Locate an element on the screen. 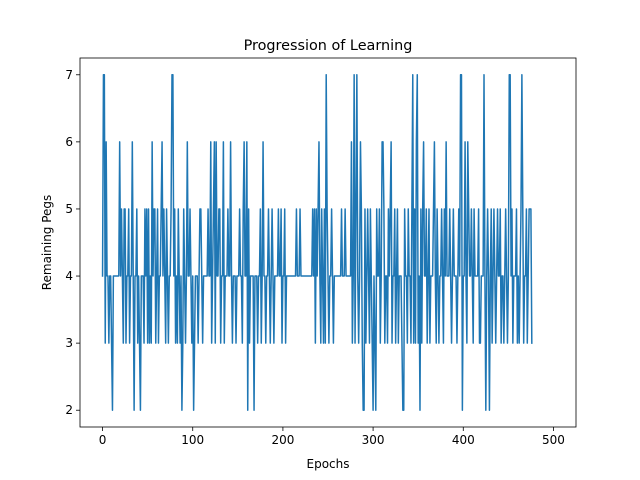 This screenshot has width=640, height=480. x-tick-label: 200 is located at coordinates (282, 440).